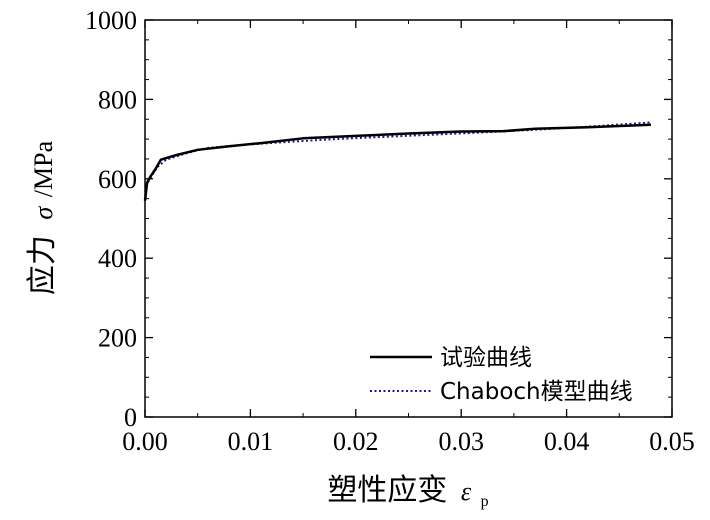  I want to click on y-tick-label: 600, so click(117, 179).